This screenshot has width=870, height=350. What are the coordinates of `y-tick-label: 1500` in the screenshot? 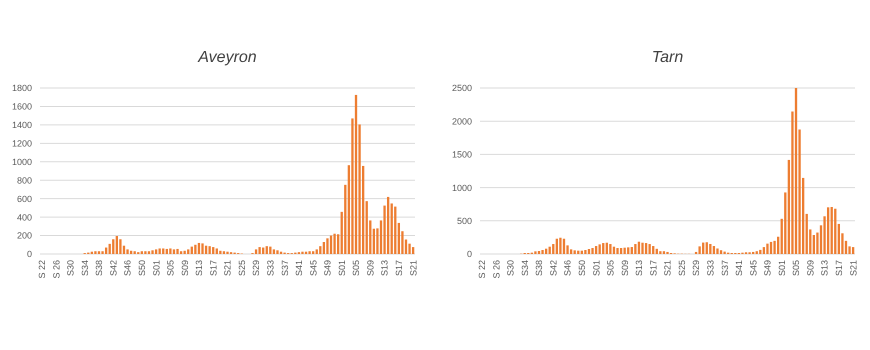 It's located at (462, 155).